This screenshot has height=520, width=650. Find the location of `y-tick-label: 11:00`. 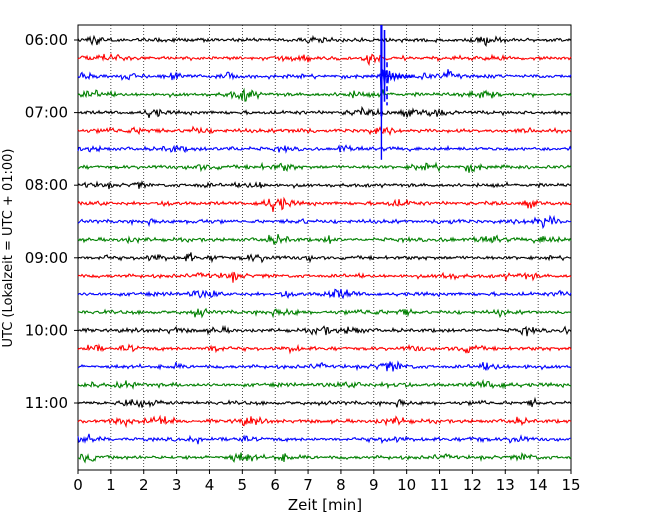

y-tick-label: 11:00 is located at coordinates (46, 403).